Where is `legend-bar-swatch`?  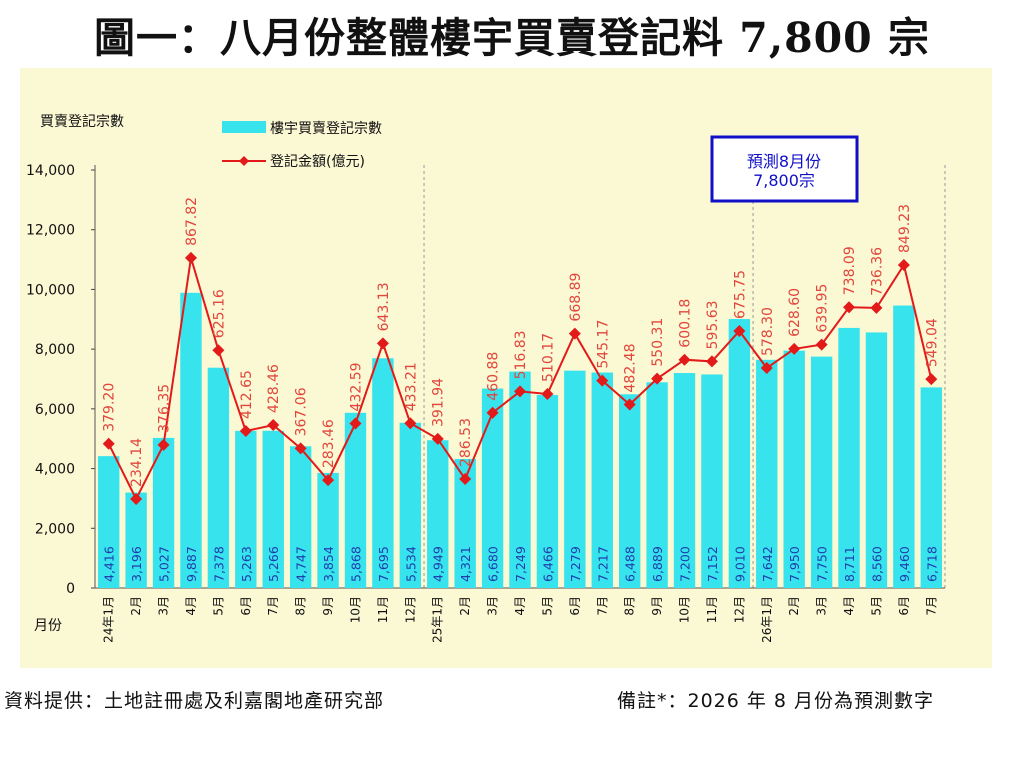 legend-bar-swatch is located at coordinates (244, 127).